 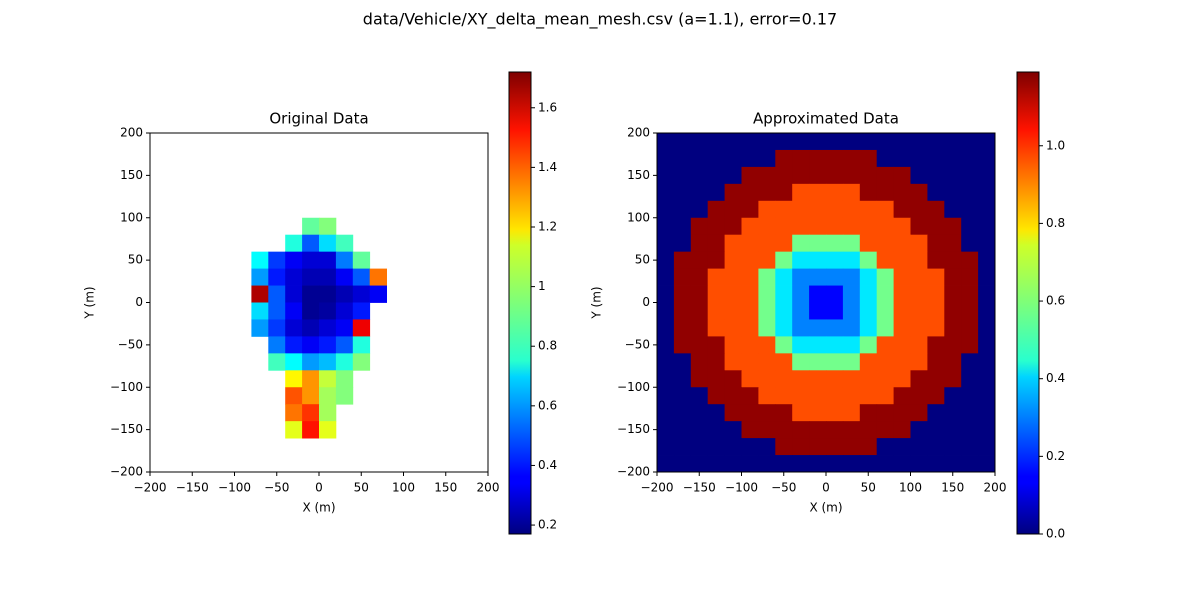 What do you see at coordinates (547, 346) in the screenshot?
I see `colorbar-tick-label: 0.8` at bounding box center [547, 346].